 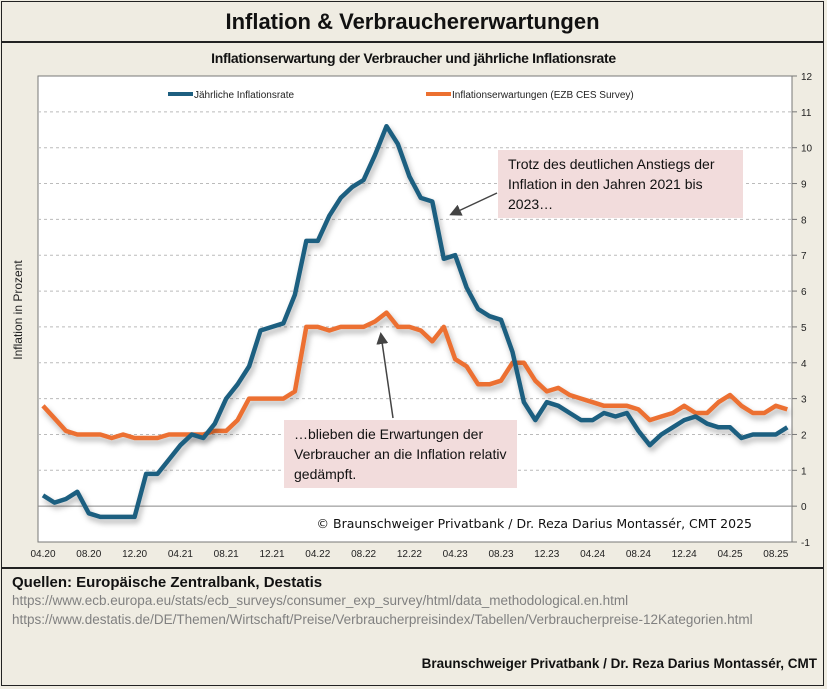 I want to click on y-tick-label: 8, so click(x=804, y=220).